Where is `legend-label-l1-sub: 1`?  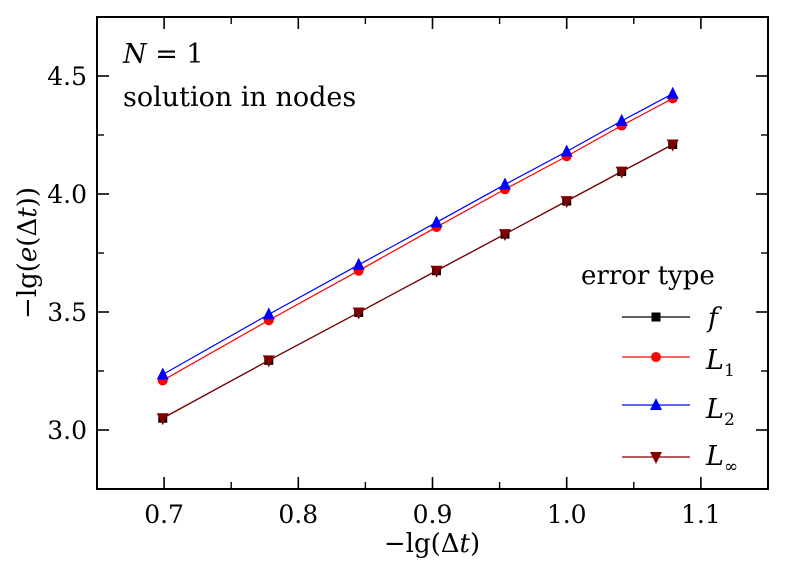
legend-label-l1-sub: 1 is located at coordinates (729, 371).